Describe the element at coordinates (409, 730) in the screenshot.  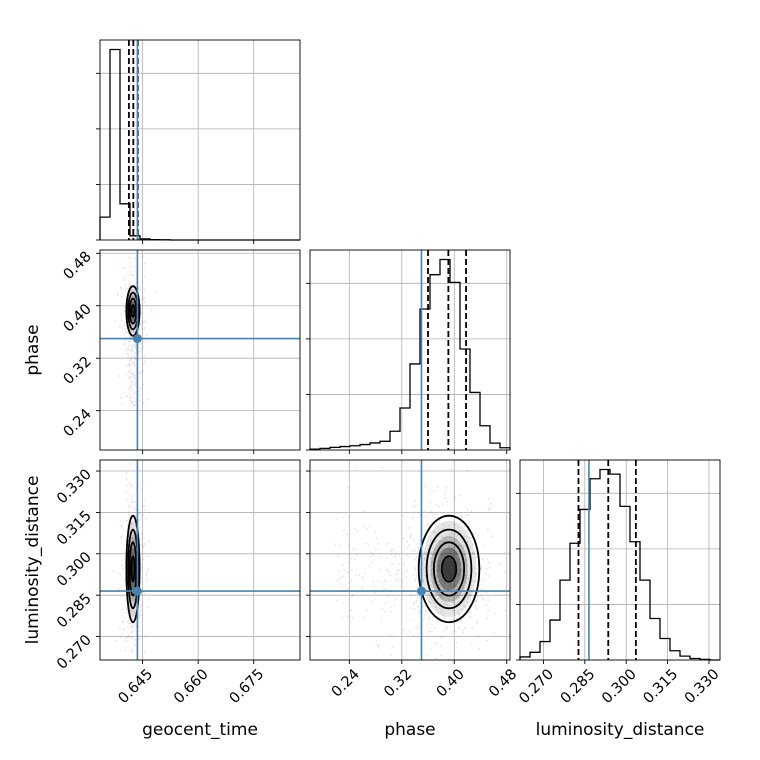
I see `axis-label-x-phase: phase` at that location.